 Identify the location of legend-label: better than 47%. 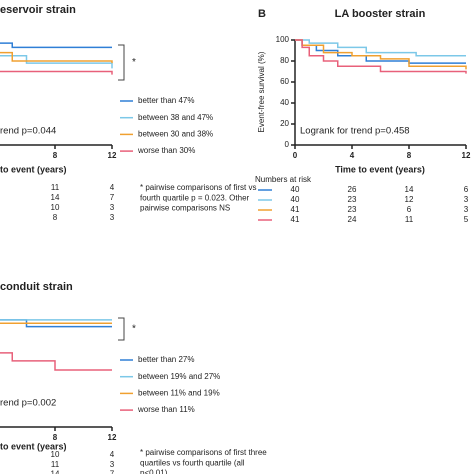
(166, 100).